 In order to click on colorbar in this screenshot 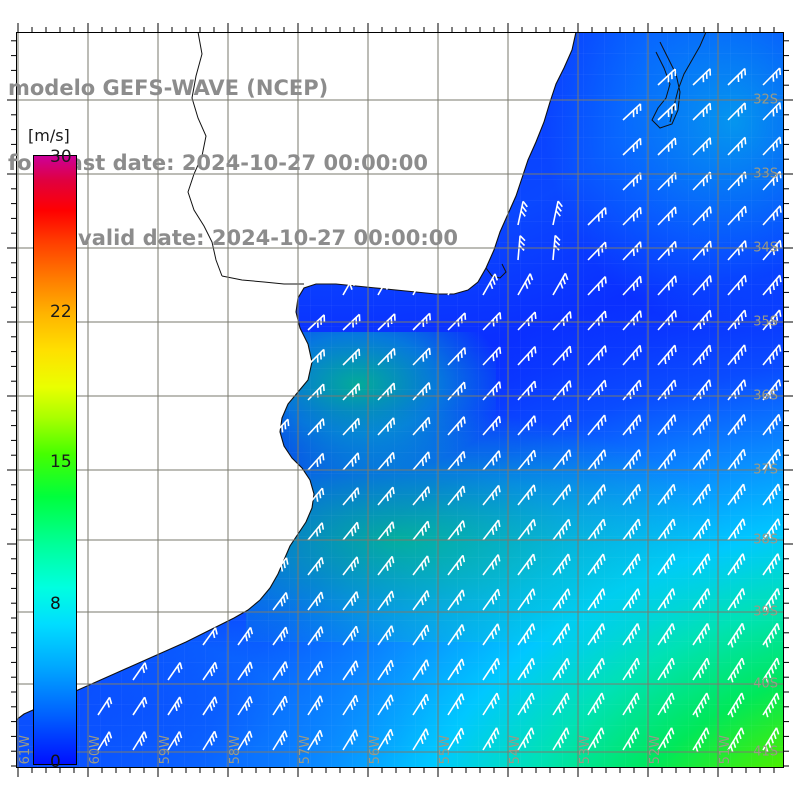, I will do `click(55, 460)`.